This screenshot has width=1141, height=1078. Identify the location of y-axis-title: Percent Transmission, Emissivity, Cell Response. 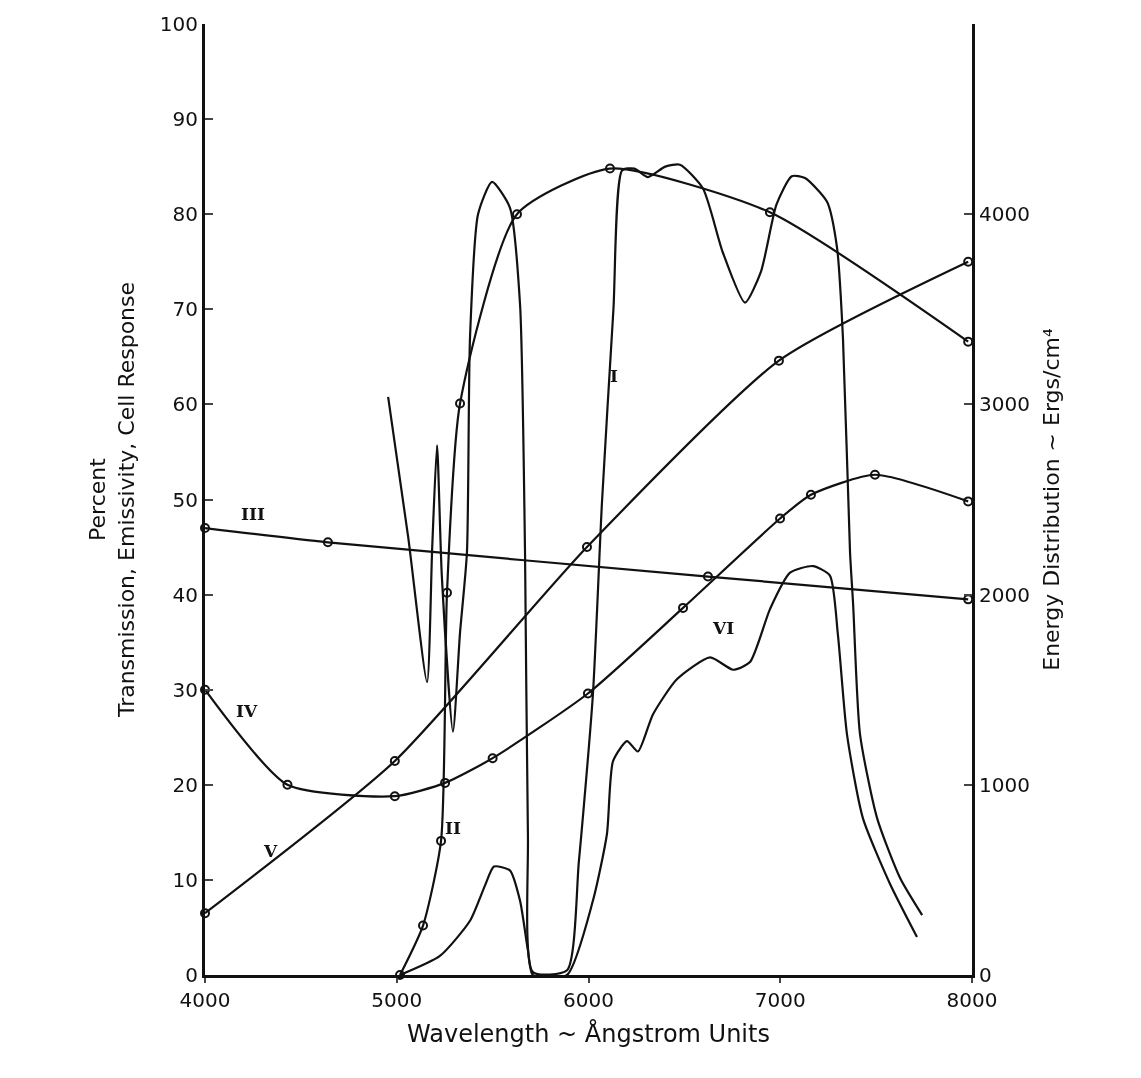
(112, 500).